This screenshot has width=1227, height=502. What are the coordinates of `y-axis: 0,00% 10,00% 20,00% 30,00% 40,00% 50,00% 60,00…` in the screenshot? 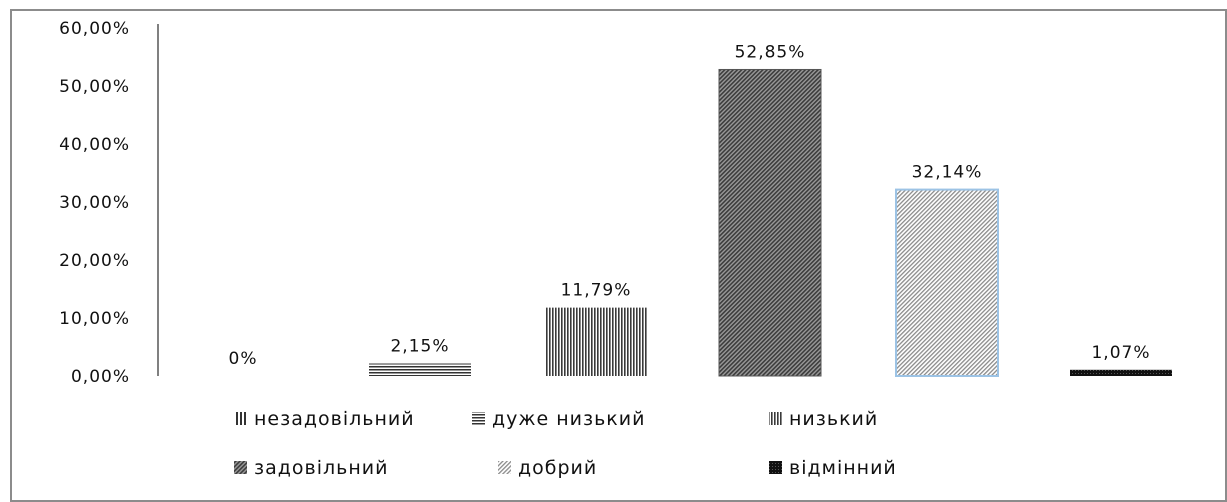 It's located at (109, 203).